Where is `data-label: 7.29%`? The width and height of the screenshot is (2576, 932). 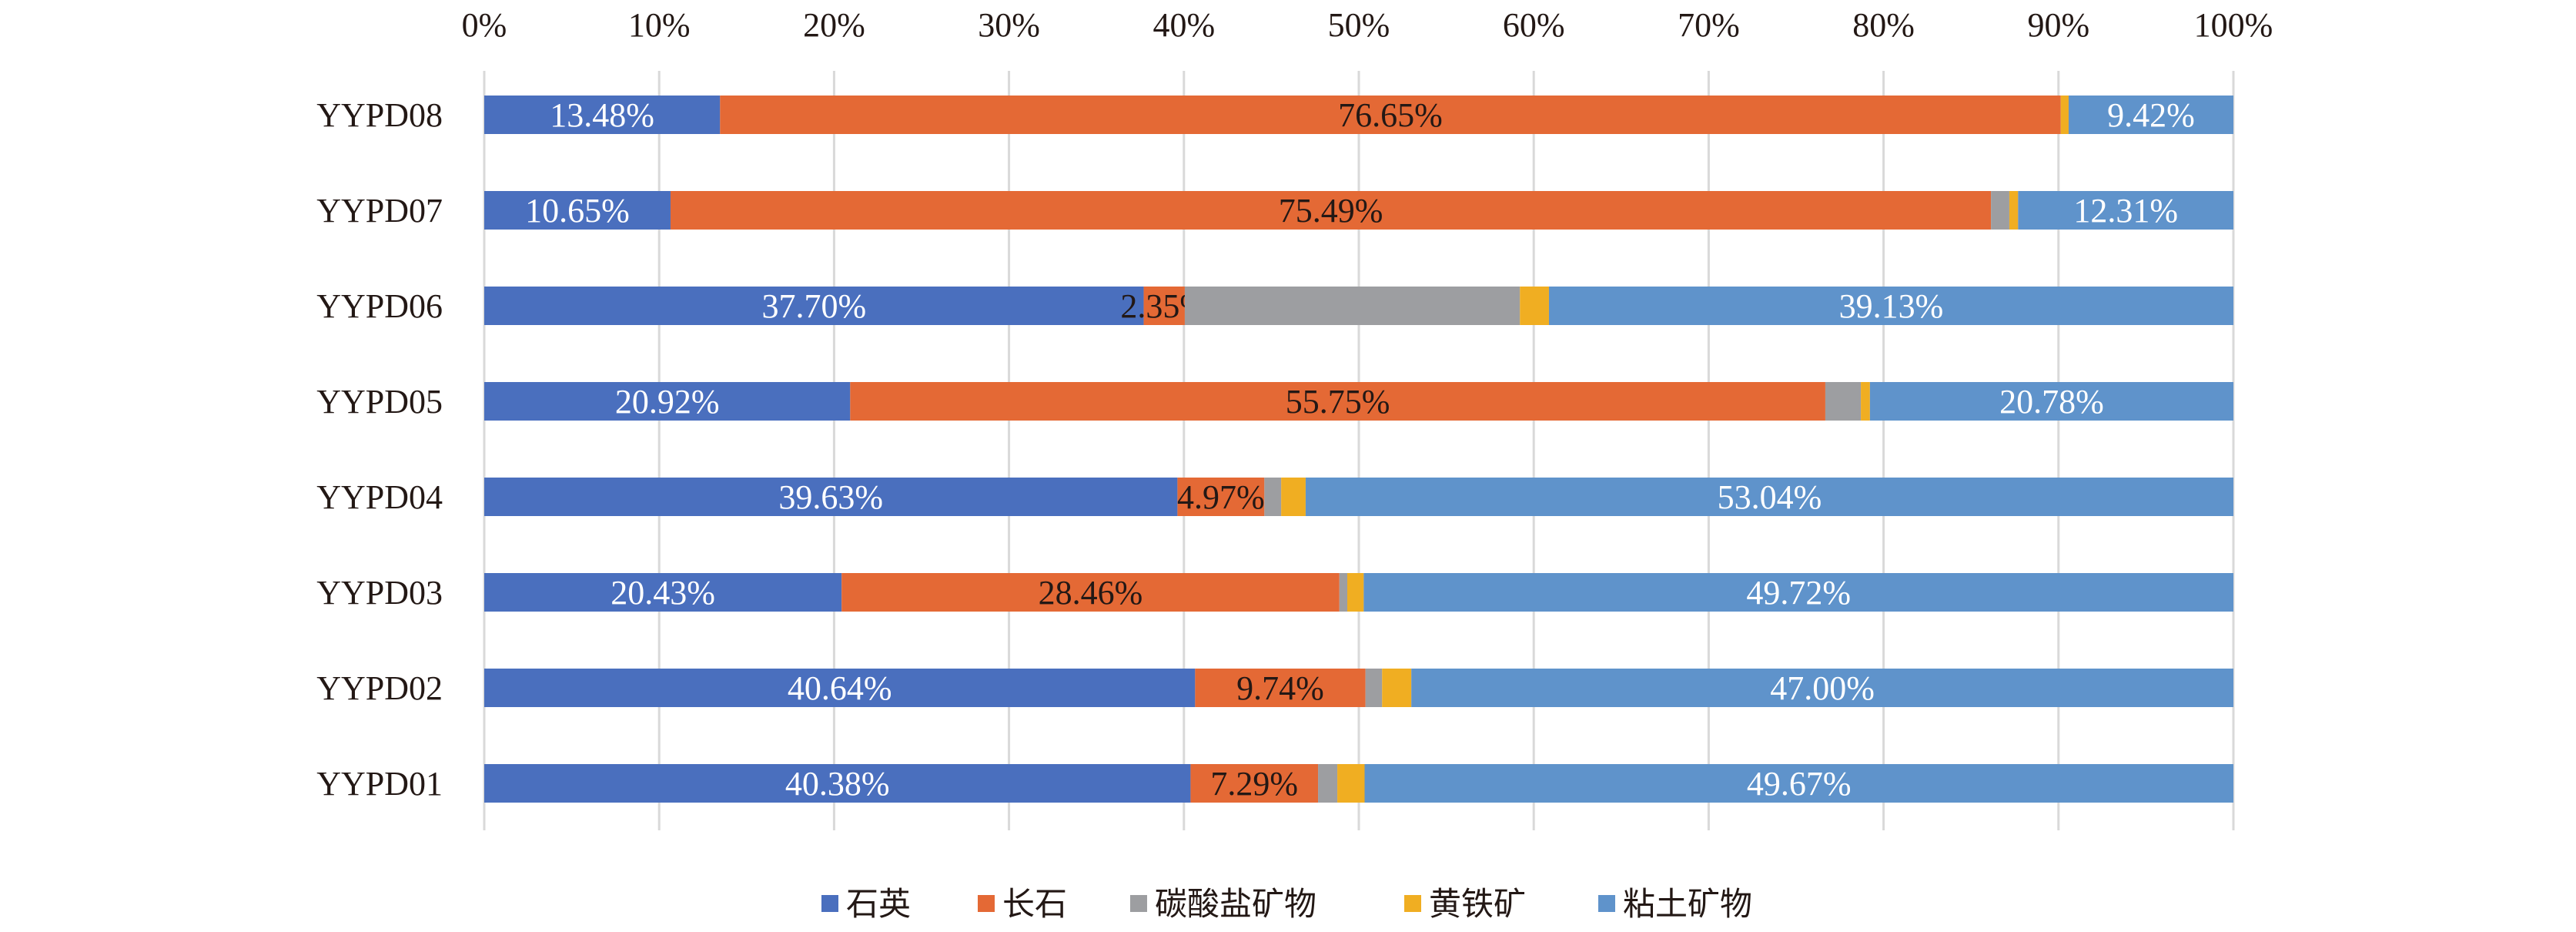 data-label: 7.29% is located at coordinates (1254, 784).